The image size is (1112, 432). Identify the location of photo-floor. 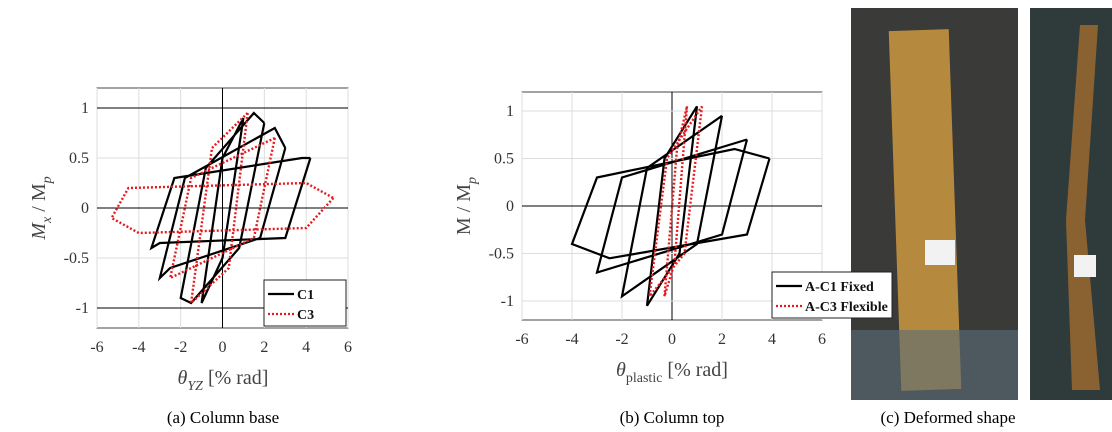
(934, 365).